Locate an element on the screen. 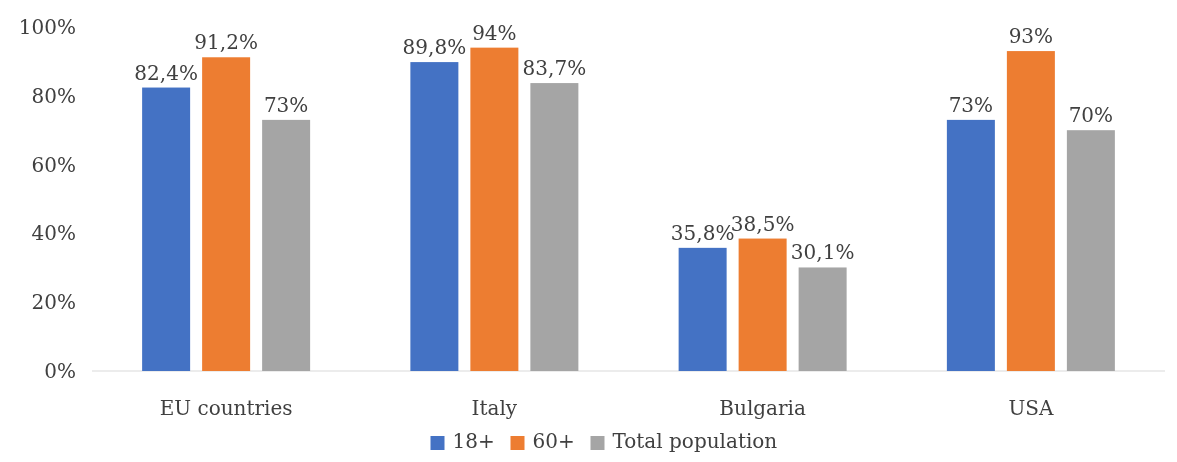  data-label: 94% is located at coordinates (494, 32).